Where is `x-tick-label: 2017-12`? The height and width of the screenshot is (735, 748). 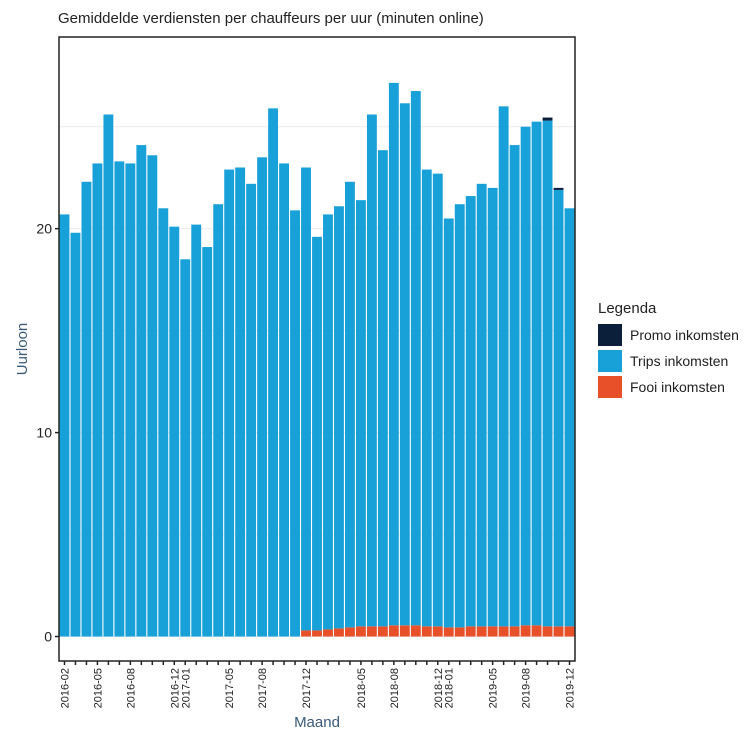 x-tick-label: 2017-12 is located at coordinates (307, 688).